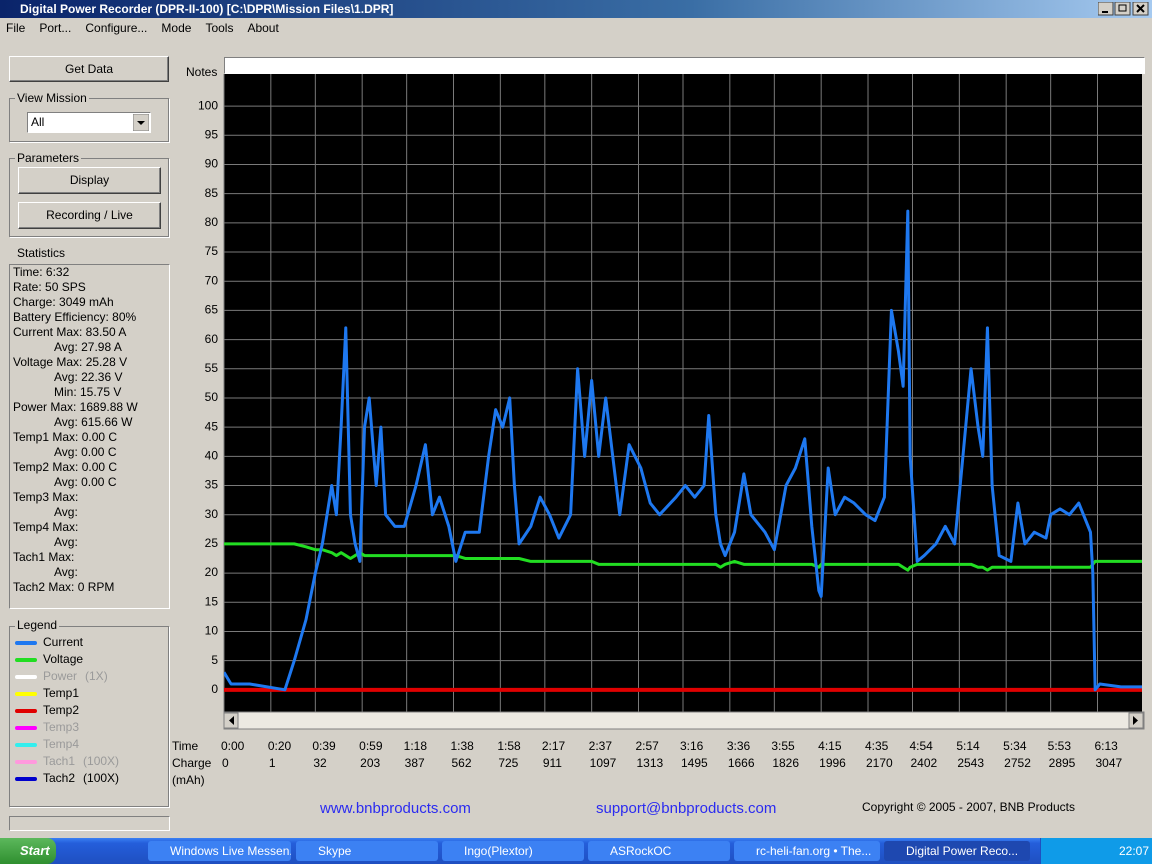  Describe the element at coordinates (694, 763) in the screenshot. I see `x2-tick-label: 1495` at that location.